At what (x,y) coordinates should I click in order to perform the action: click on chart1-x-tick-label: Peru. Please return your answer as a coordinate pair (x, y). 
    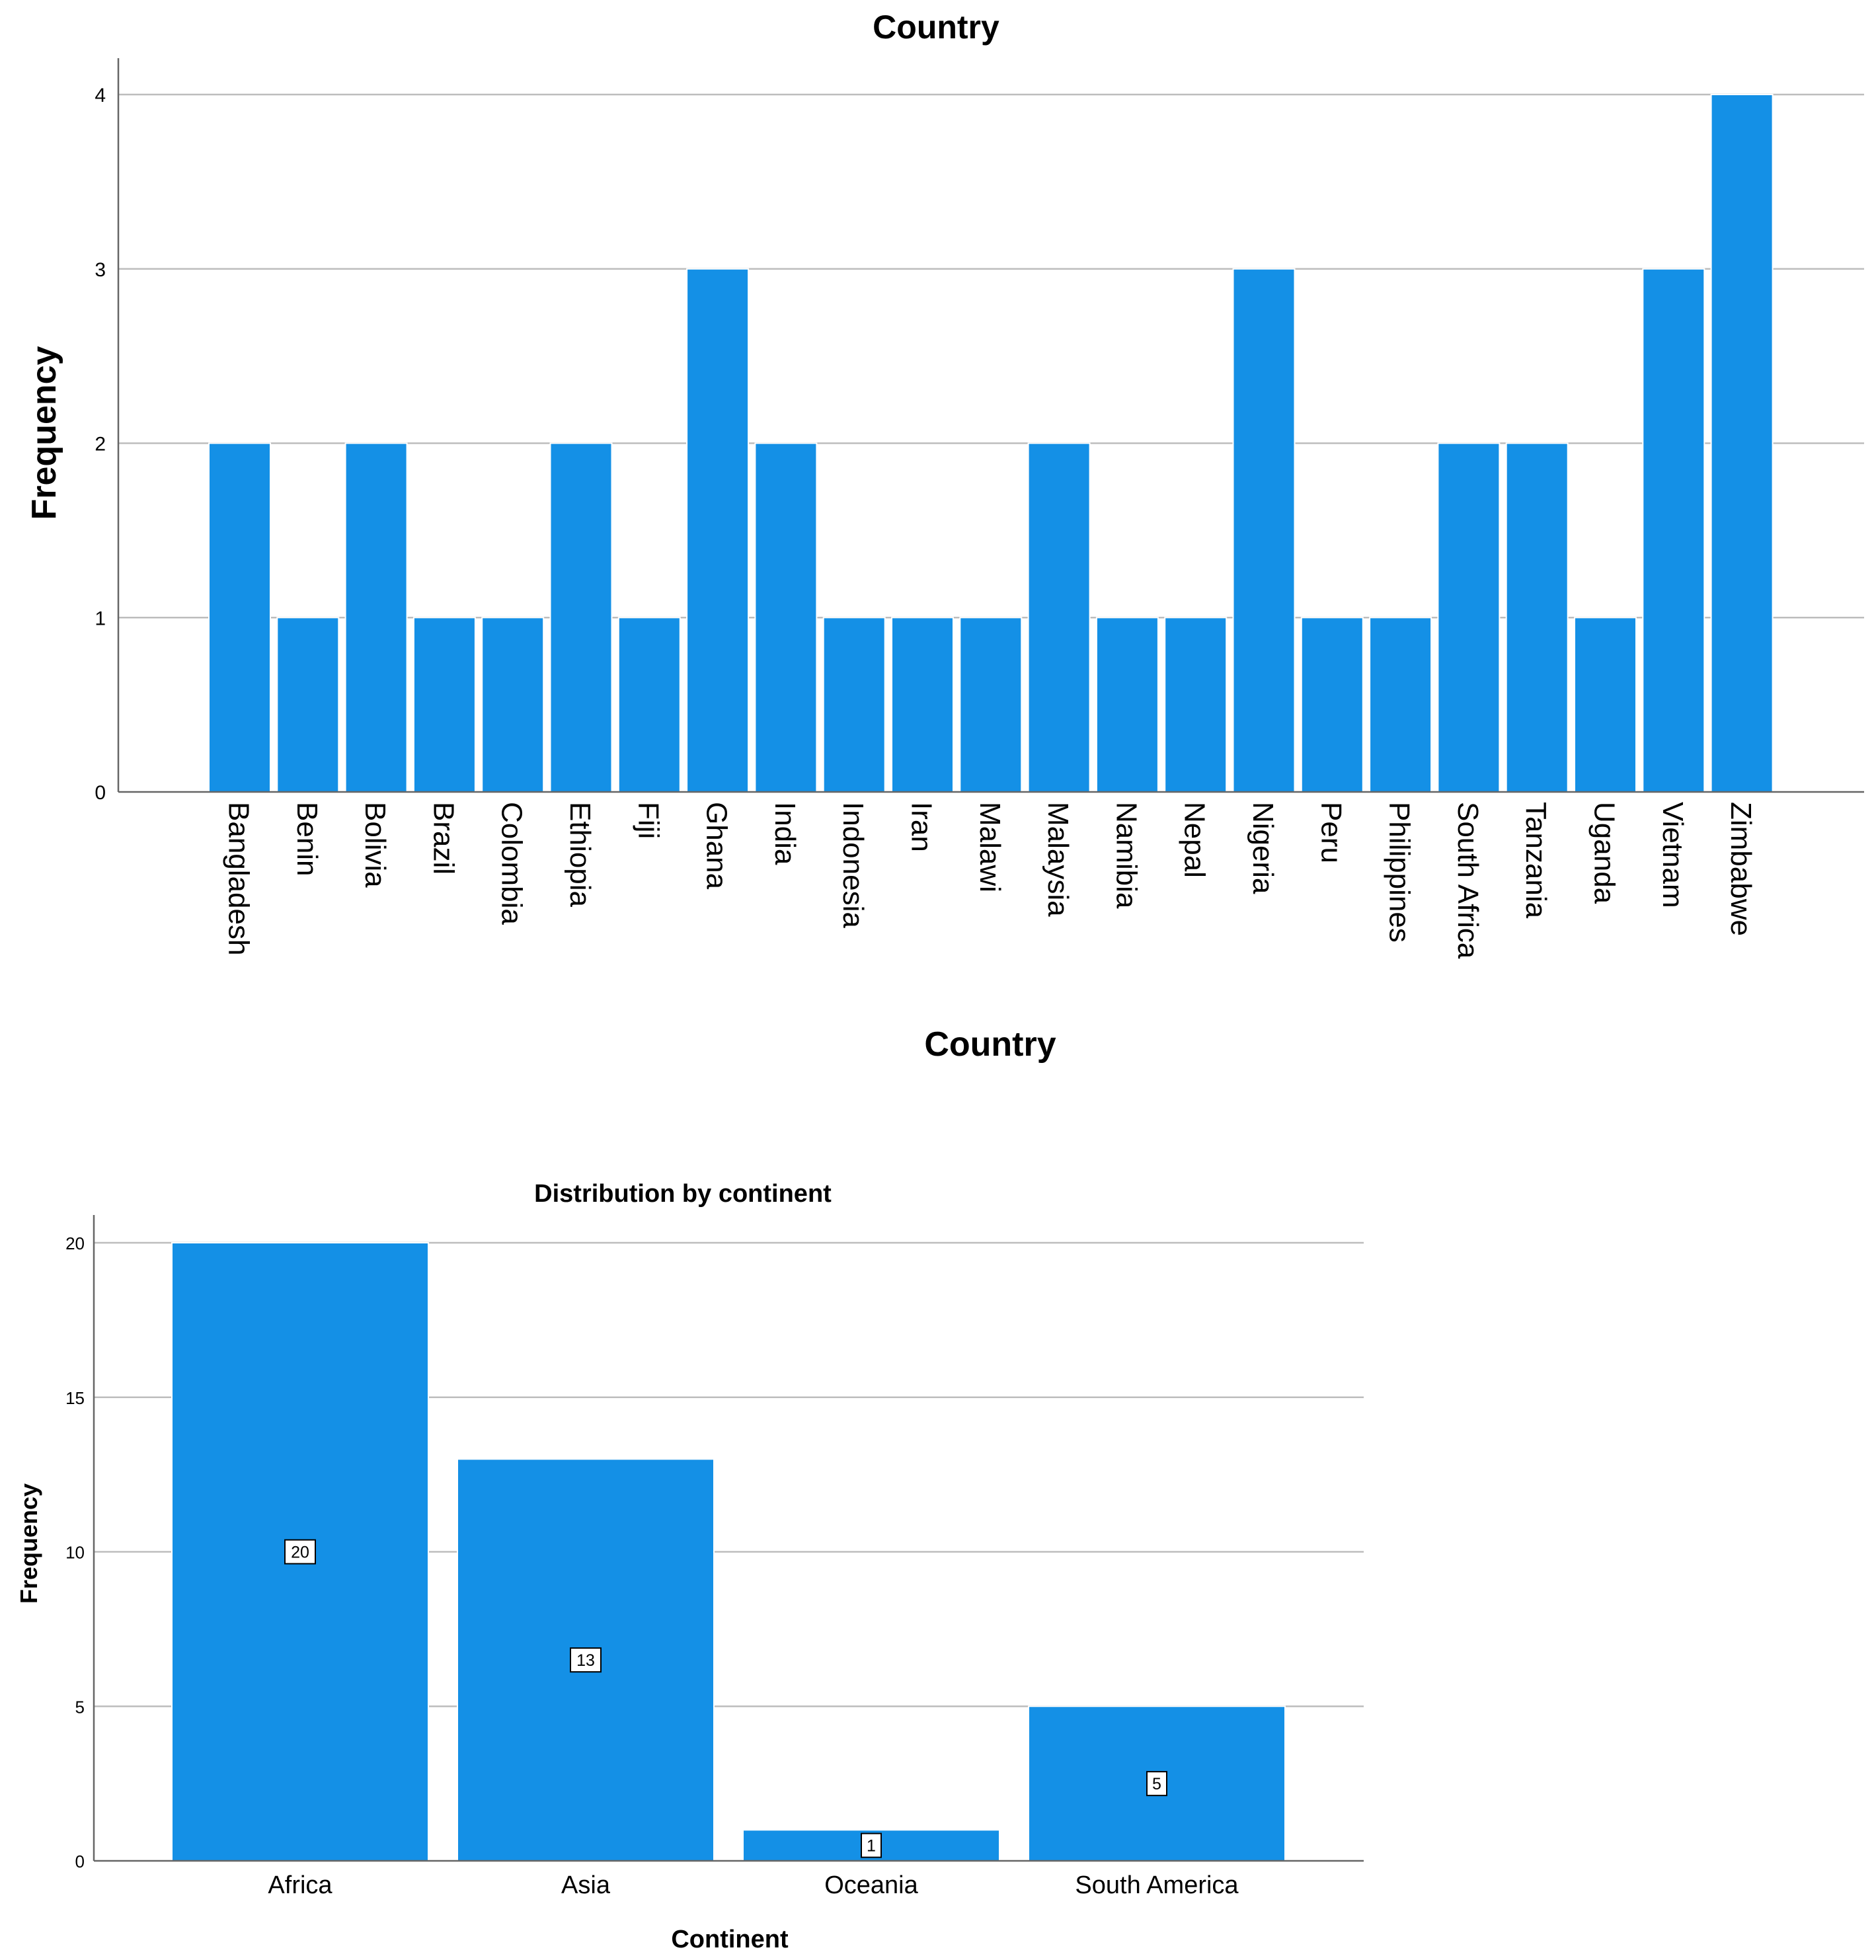
    Looking at the image, I should click on (1331, 832).